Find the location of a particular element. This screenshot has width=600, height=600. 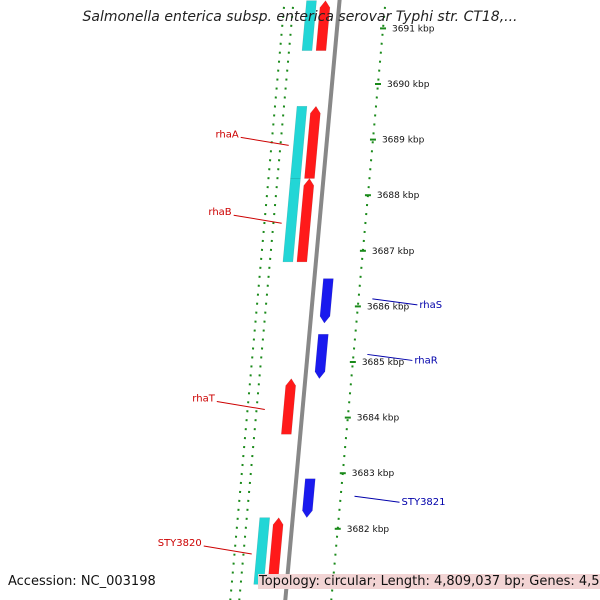

feature-rhaT is located at coordinates (288, 406).